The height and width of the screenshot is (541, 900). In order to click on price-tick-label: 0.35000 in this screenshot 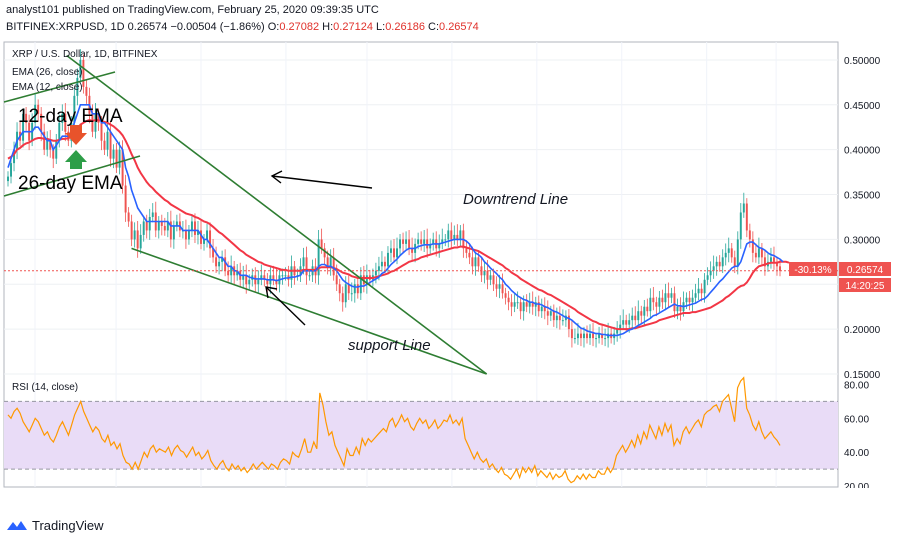, I will do `click(862, 196)`.